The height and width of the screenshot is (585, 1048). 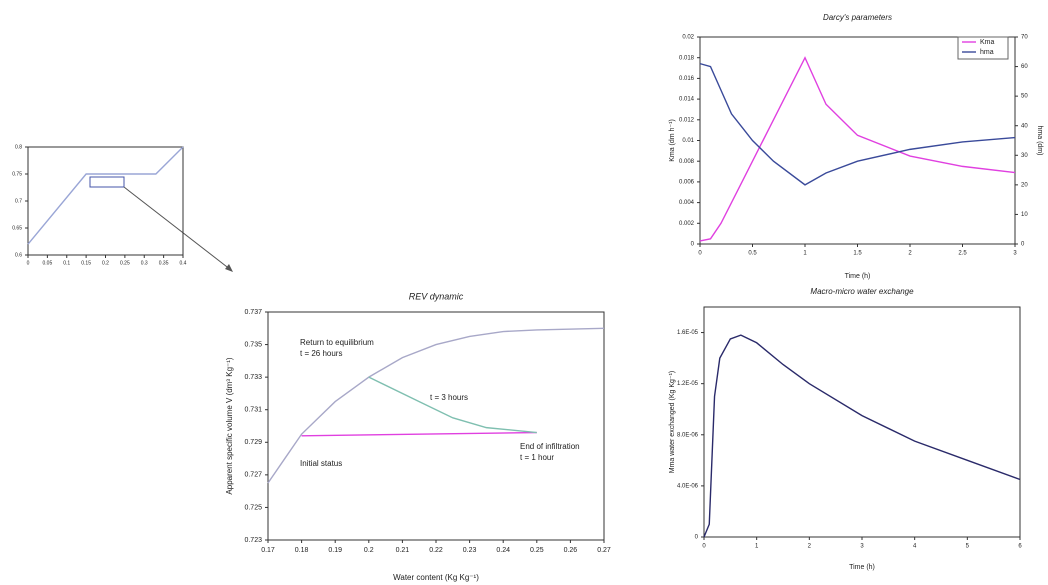 I want to click on chart-title: REV dynamic, so click(x=436, y=296).